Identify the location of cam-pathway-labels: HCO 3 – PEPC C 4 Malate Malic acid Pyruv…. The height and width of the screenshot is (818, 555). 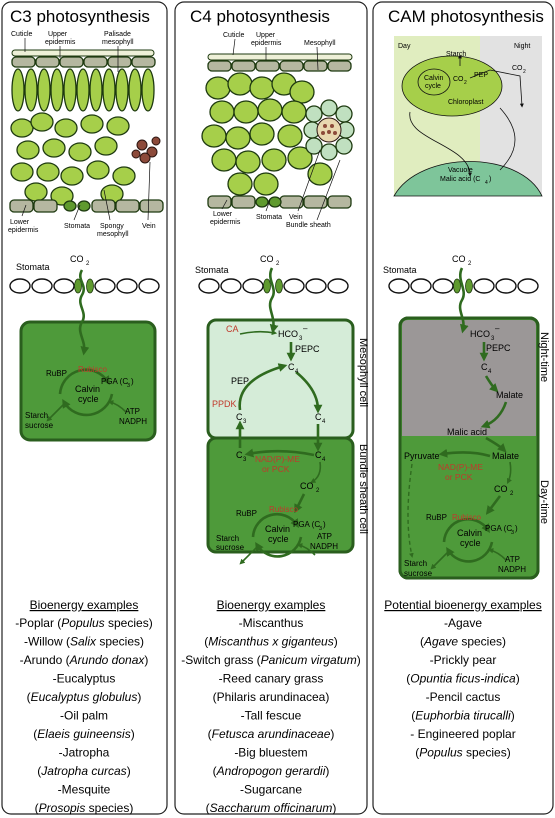
(463, 410).